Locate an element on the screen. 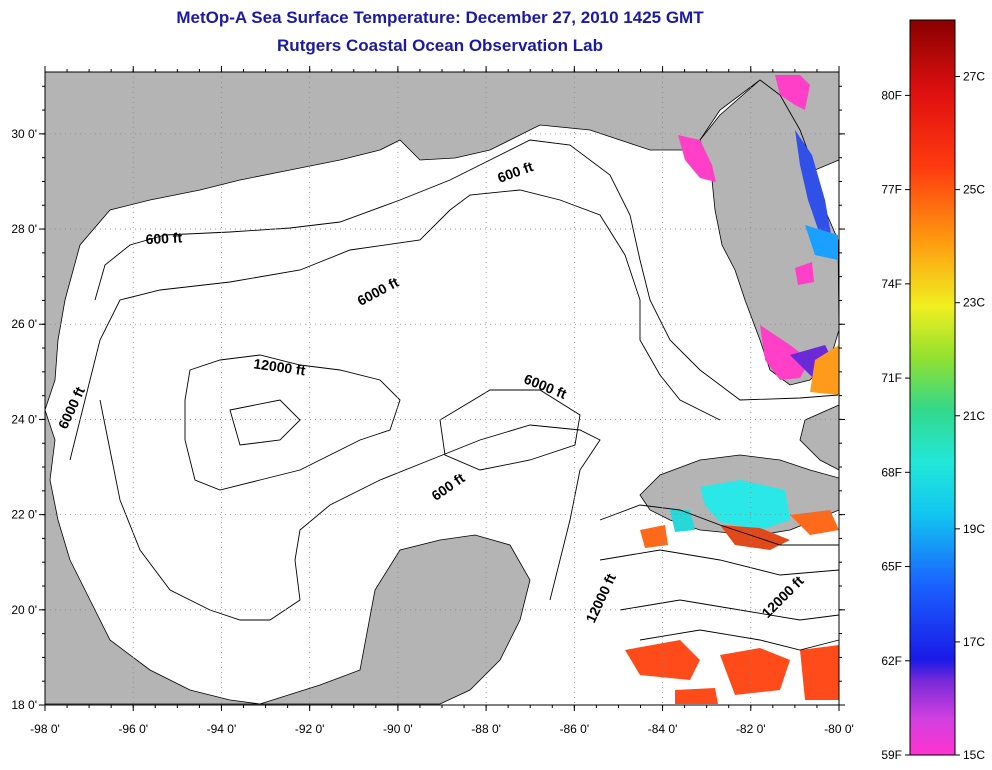 This screenshot has width=992, height=770. colorbar-f-label: 62F is located at coordinates (891, 661).